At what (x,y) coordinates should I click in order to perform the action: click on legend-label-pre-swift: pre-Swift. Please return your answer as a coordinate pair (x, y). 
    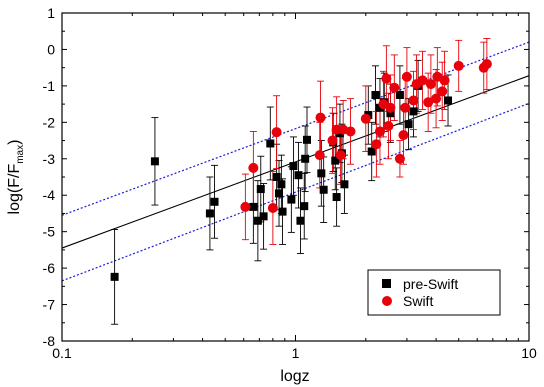
    Looking at the image, I should click on (430, 284).